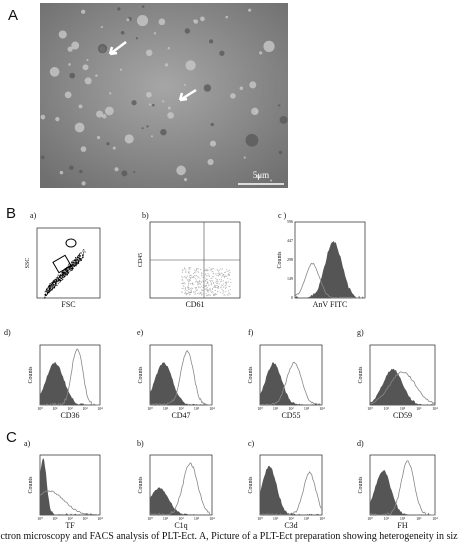 The image size is (474, 547). What do you see at coordinates (290, 259) in the screenshot?
I see `y-tick-label: 298` at bounding box center [290, 259].